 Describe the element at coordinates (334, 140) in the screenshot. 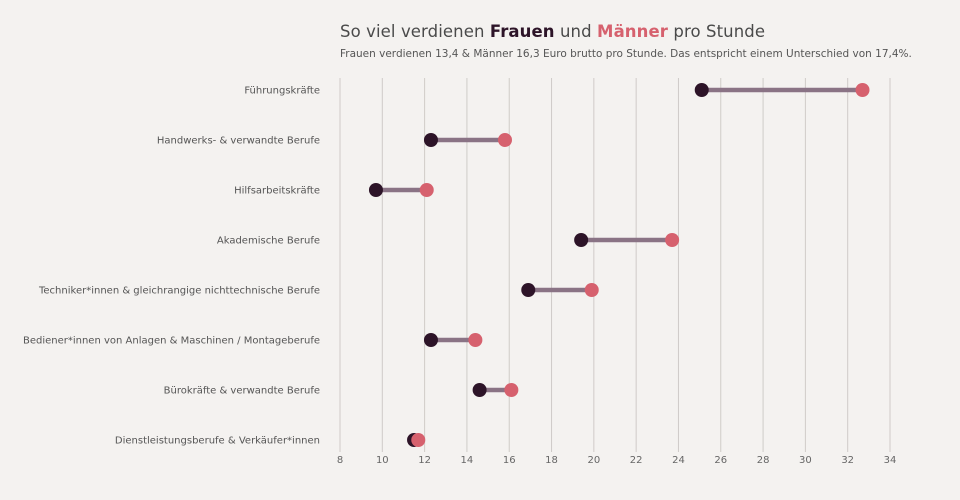

I see `chart-row: Handwerks- & verwandte Berufe` at that location.